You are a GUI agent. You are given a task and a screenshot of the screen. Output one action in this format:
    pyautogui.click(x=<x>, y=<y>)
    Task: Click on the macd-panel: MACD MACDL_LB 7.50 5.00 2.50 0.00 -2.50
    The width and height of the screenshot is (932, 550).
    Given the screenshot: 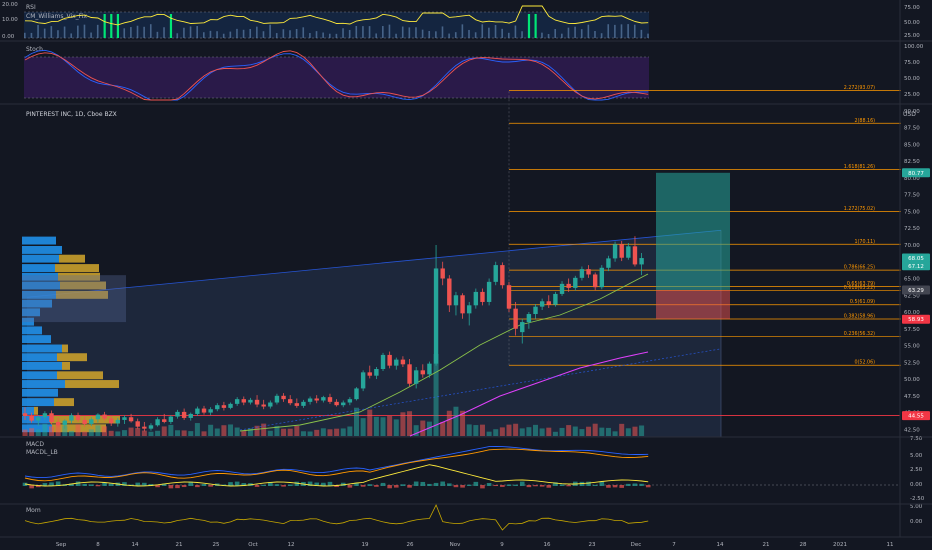 What is the action you would take?
    pyautogui.click(x=473, y=469)
    